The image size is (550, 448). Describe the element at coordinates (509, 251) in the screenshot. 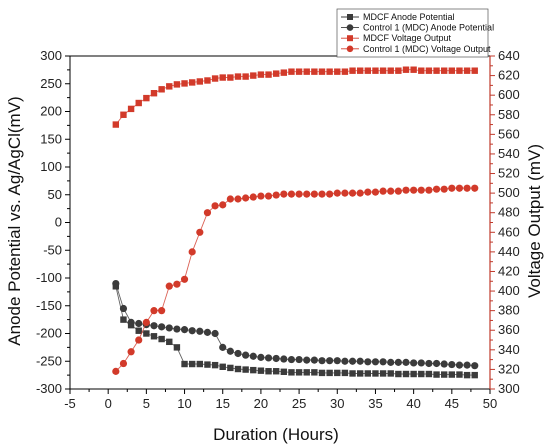

I see `right-y-tick-label: 440` at that location.